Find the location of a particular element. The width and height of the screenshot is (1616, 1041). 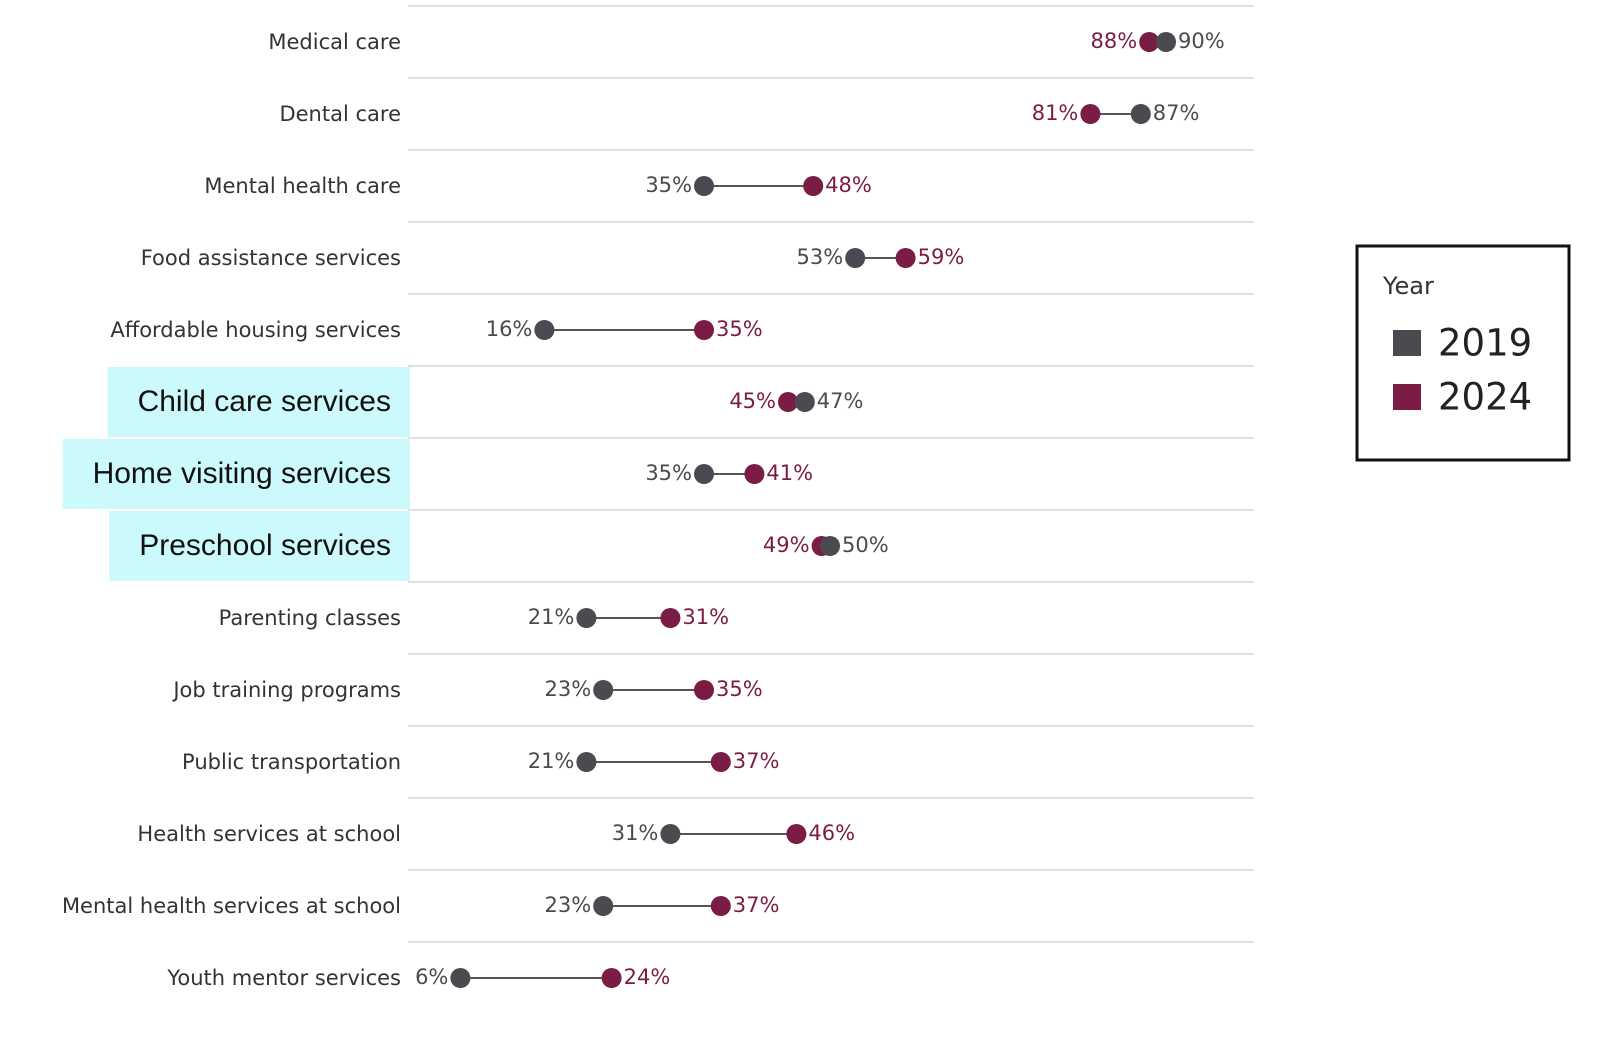

value-label: 90% is located at coordinates (1201, 41).